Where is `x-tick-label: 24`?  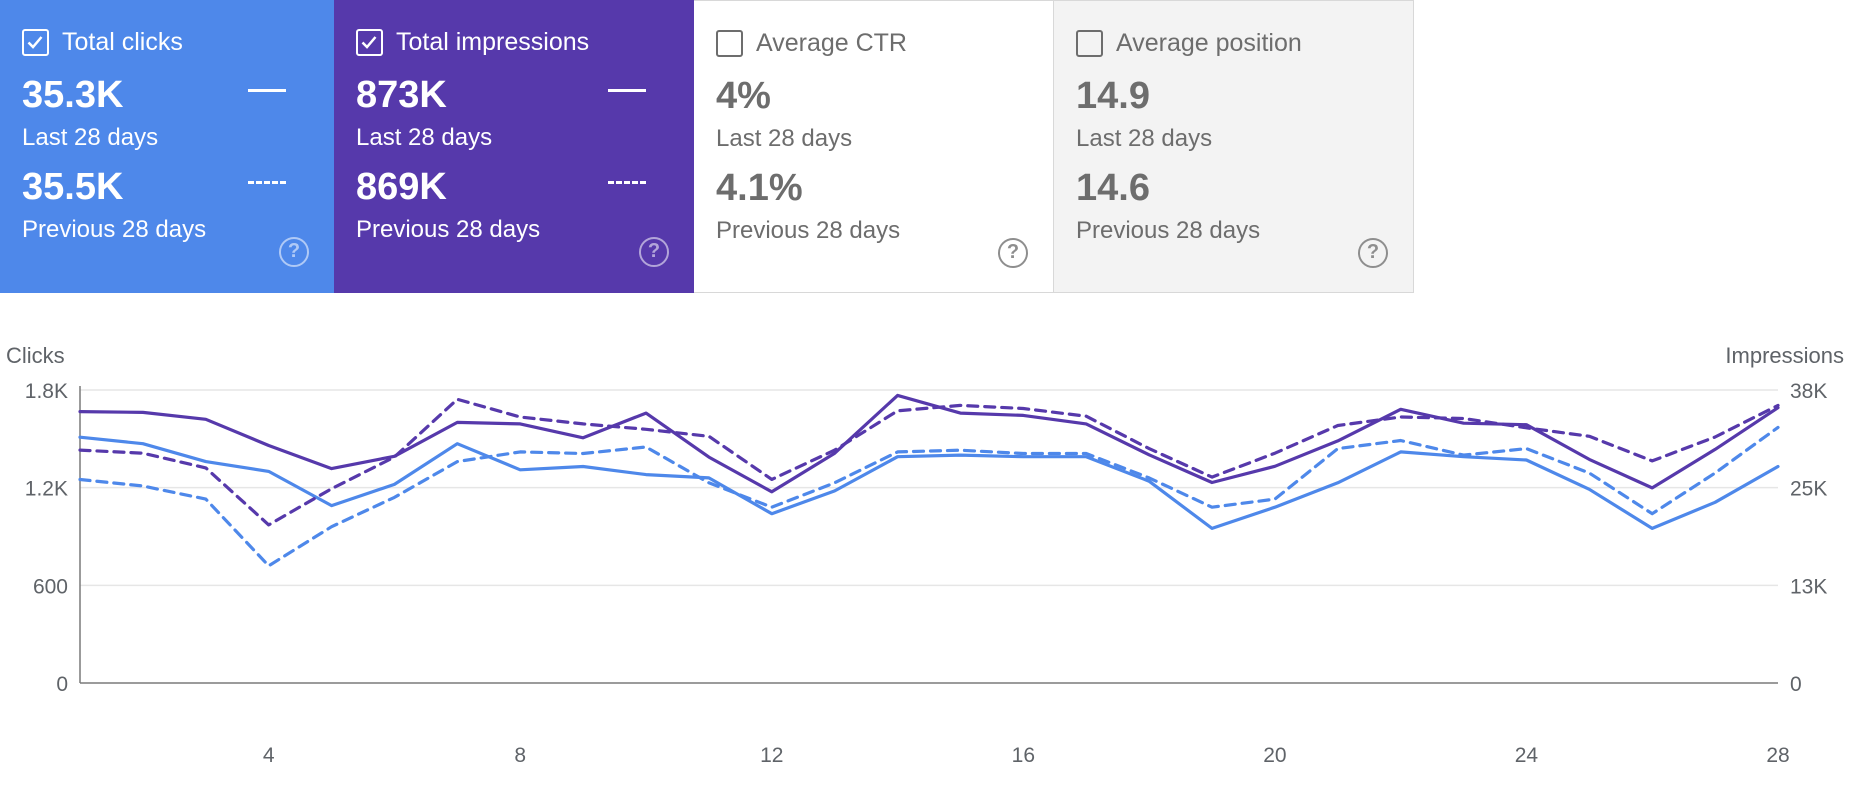
x-tick-label: 24 is located at coordinates (1527, 755).